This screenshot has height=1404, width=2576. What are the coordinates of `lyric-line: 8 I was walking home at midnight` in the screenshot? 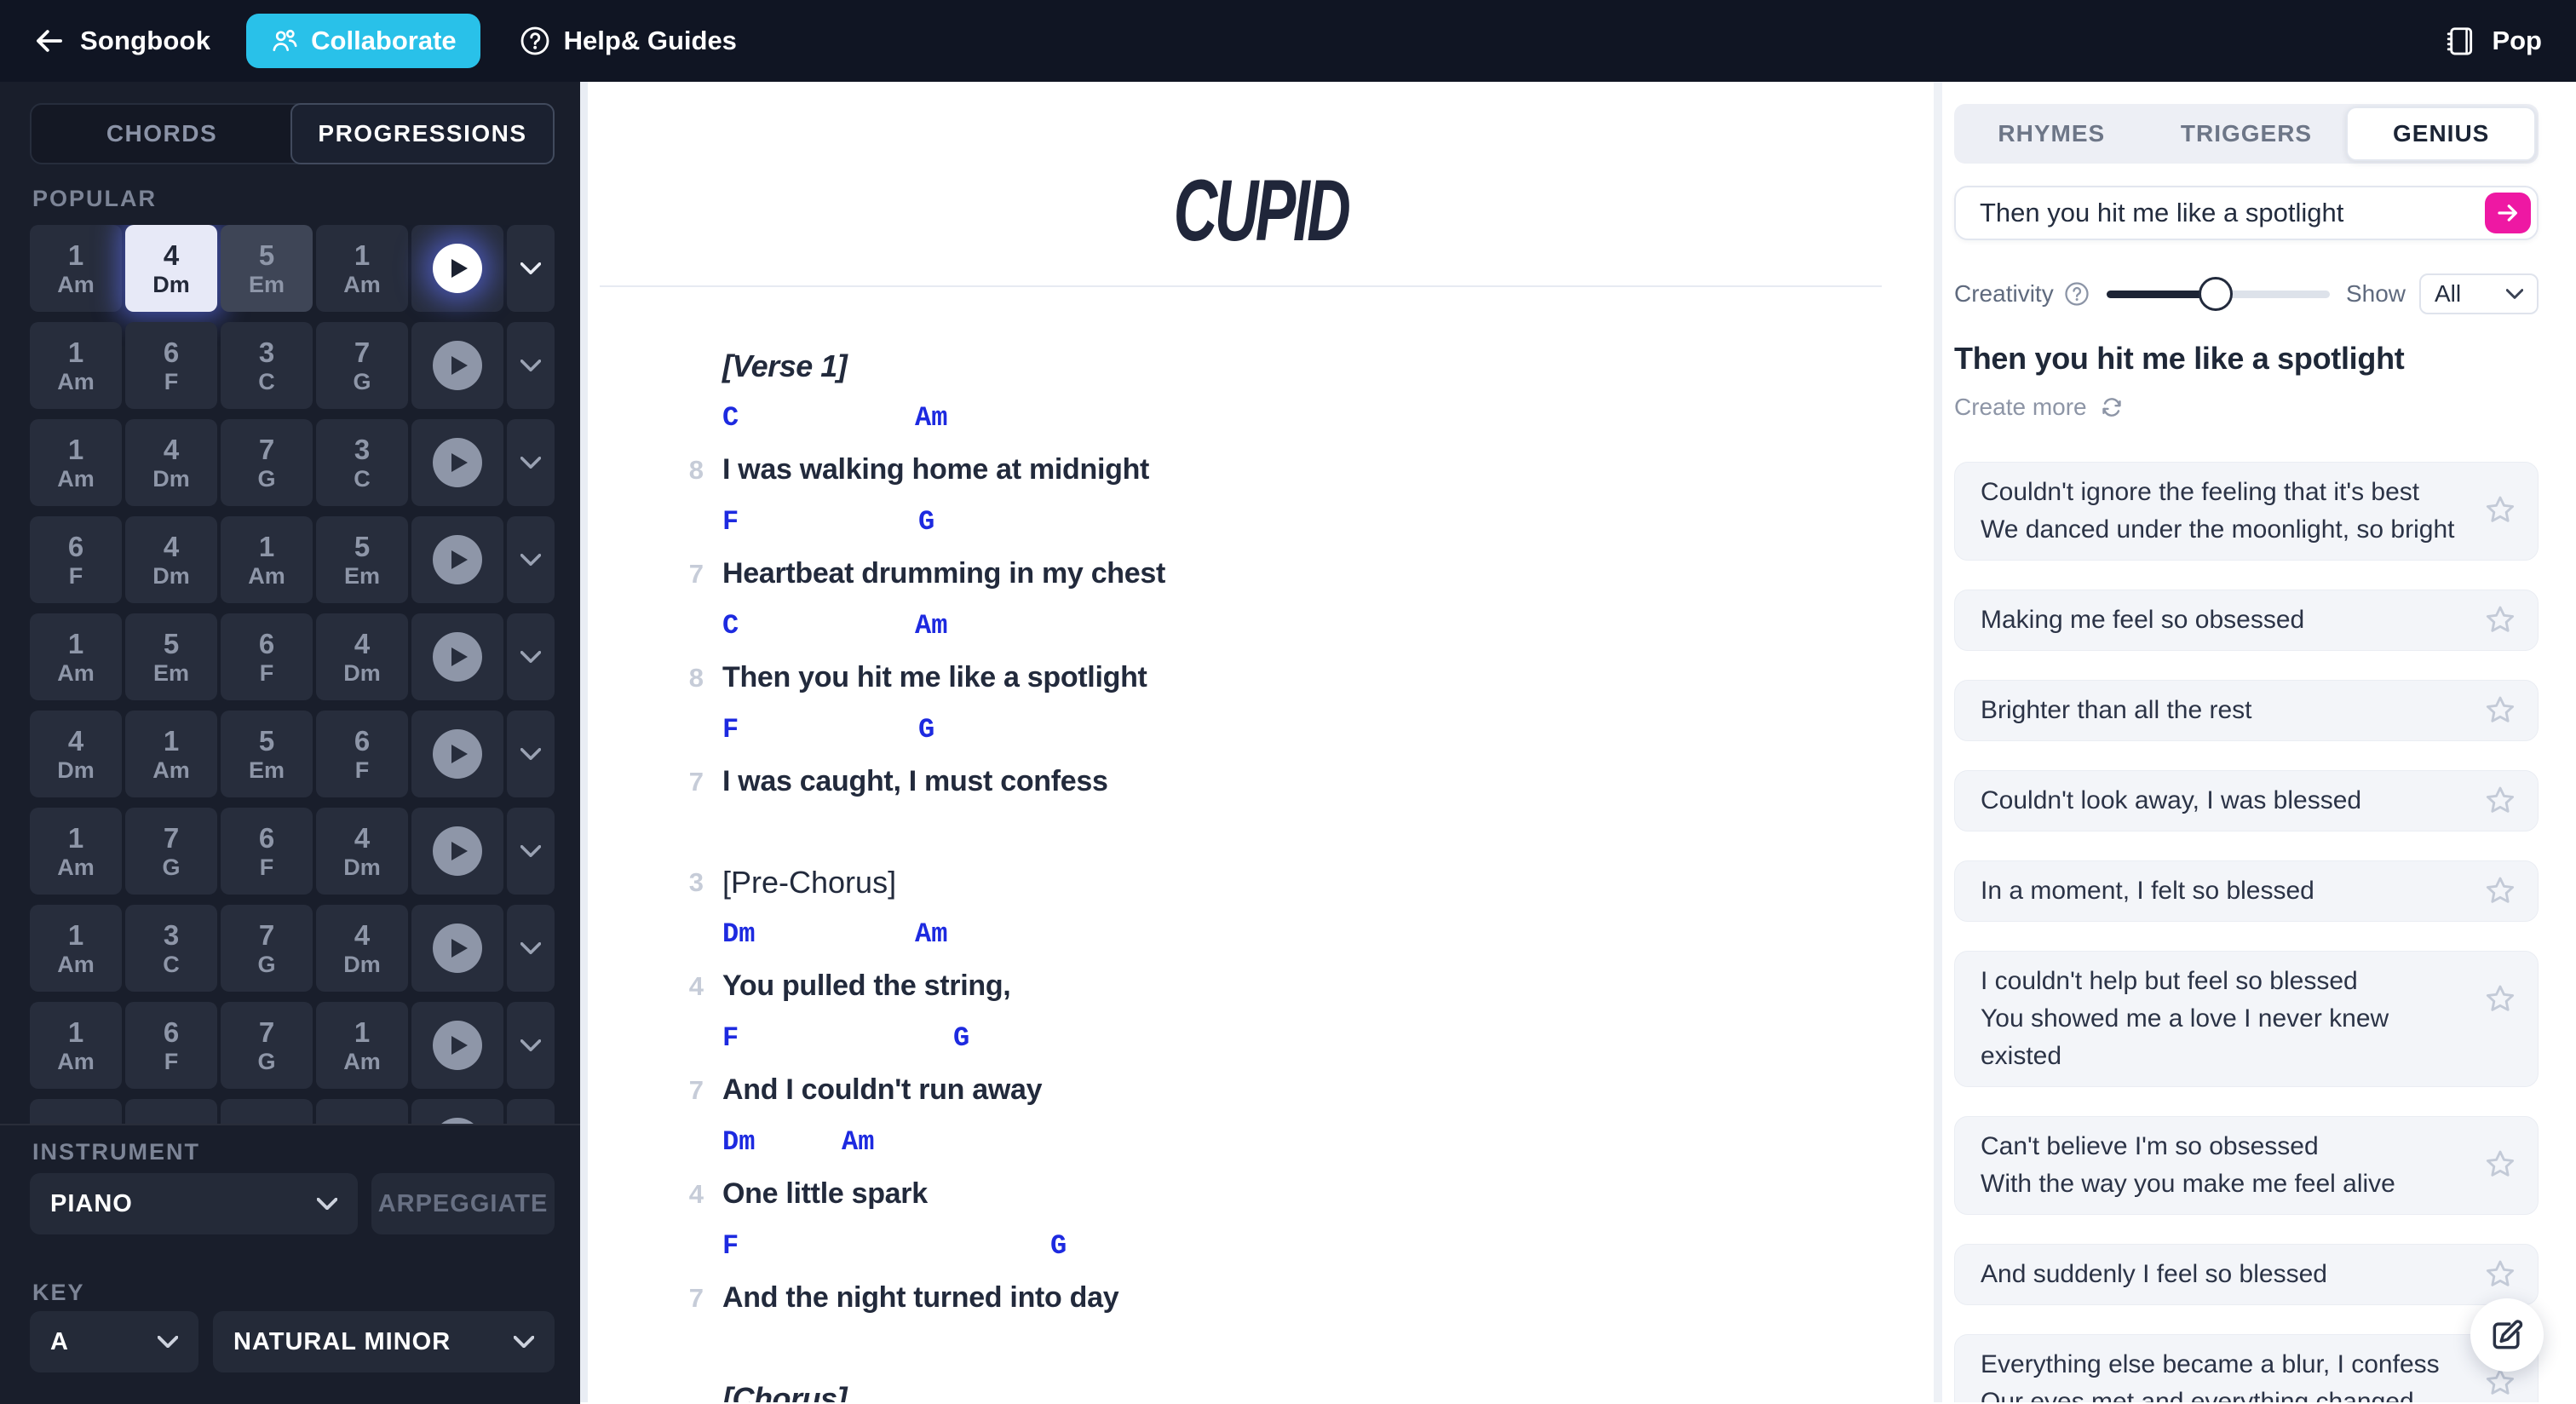 It's located at (1277, 470).